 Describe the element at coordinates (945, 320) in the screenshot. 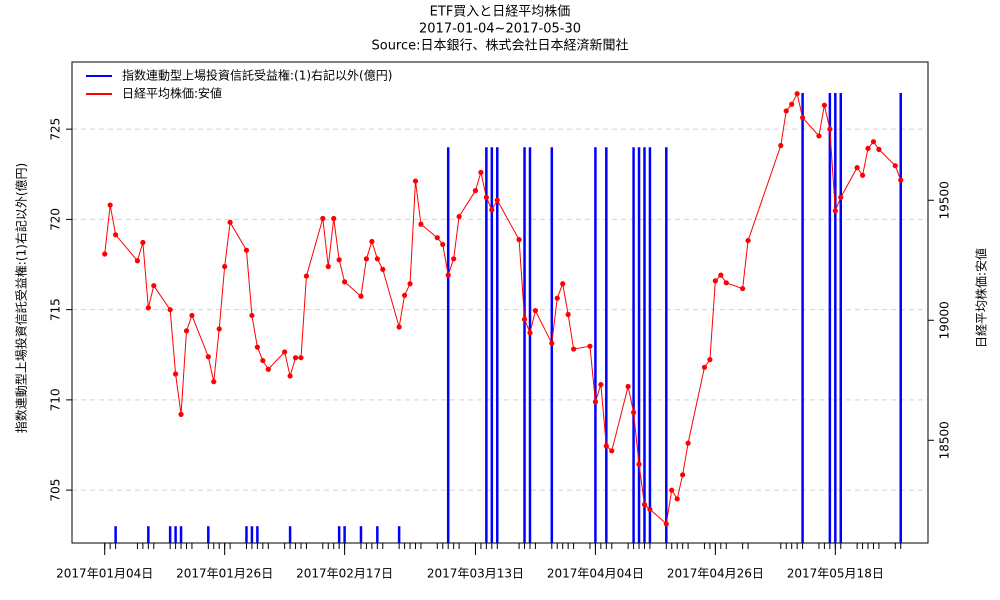

I see `y2-tick-label: 19000` at that location.